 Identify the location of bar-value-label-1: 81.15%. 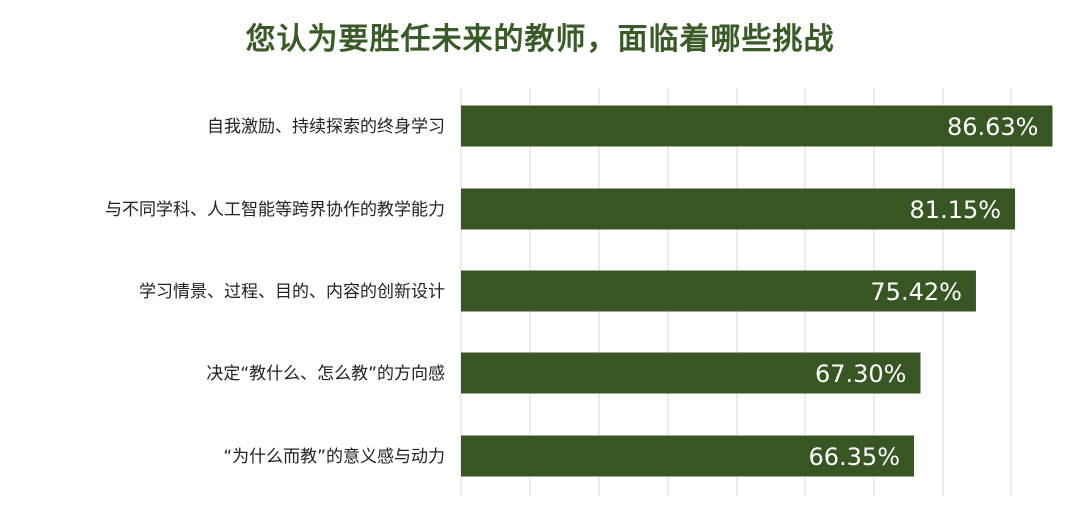
(956, 210).